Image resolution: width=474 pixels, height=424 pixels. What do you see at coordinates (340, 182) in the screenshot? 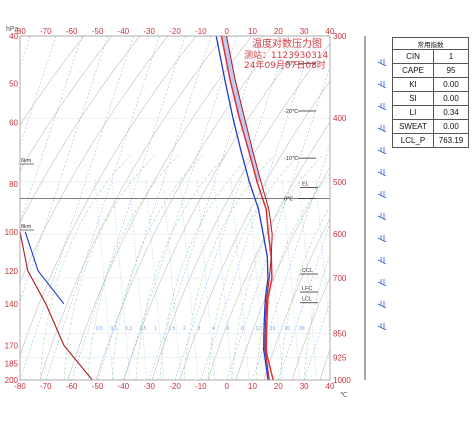
I see `y-tick-right: 500` at bounding box center [340, 182].